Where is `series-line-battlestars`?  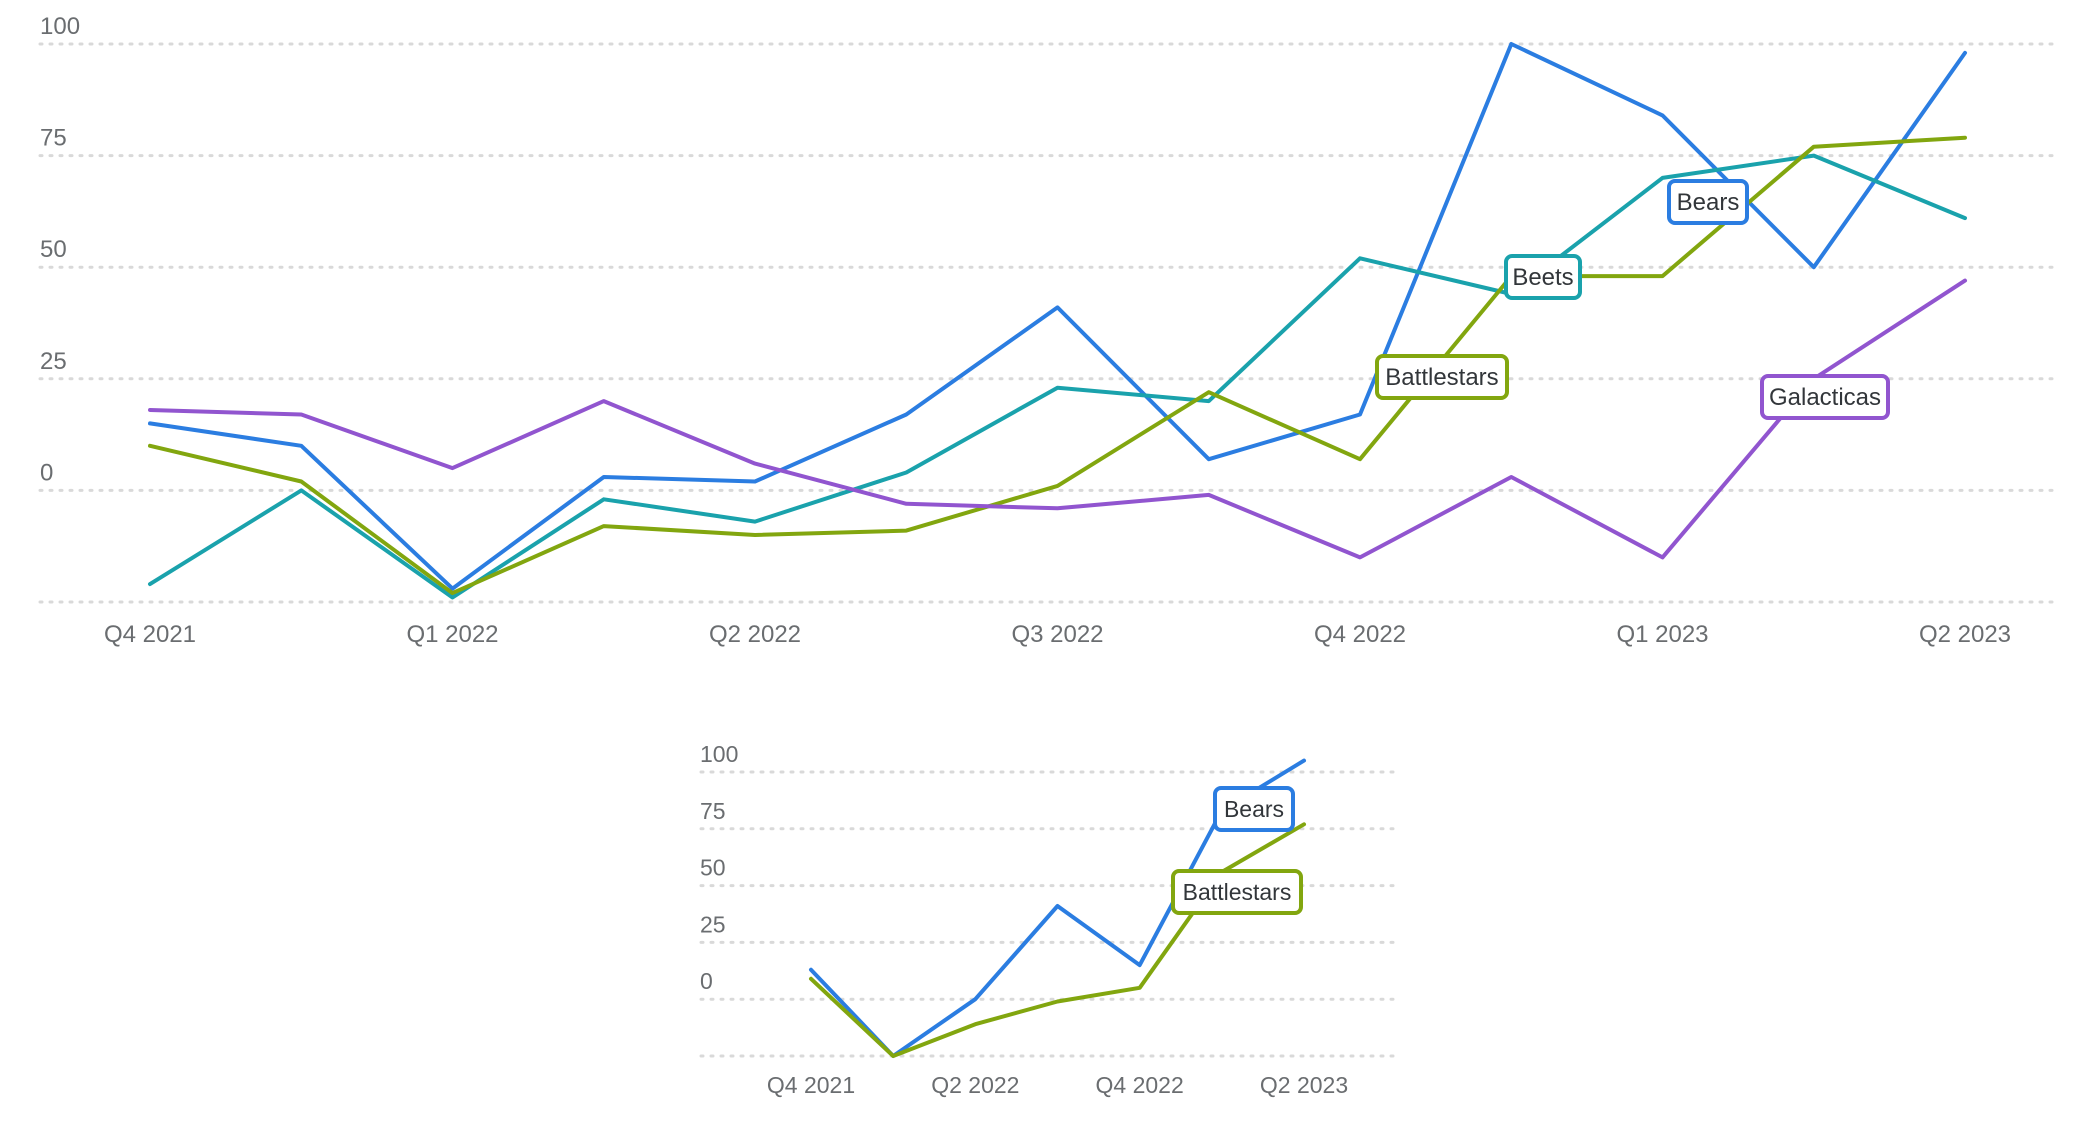
series-line-battlestars is located at coordinates (1057, 940).